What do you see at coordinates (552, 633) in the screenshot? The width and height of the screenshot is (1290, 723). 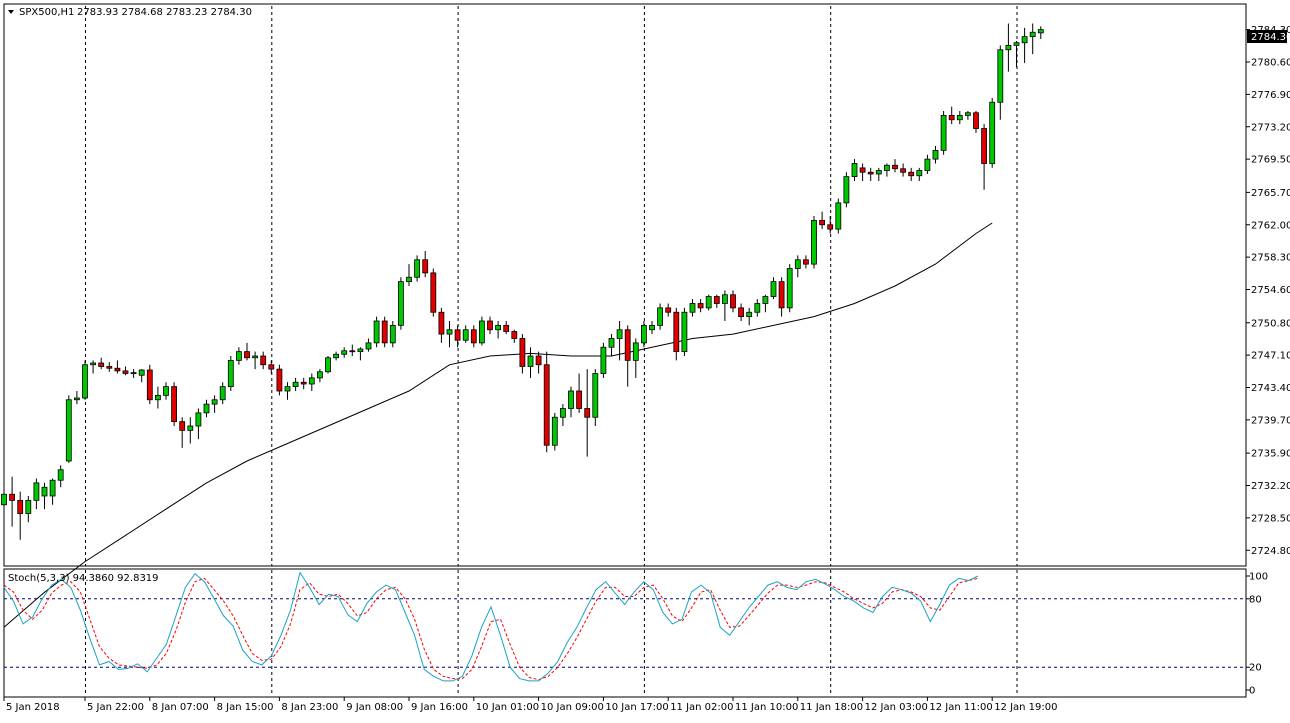 I see `stochastic-day-separators` at bounding box center [552, 633].